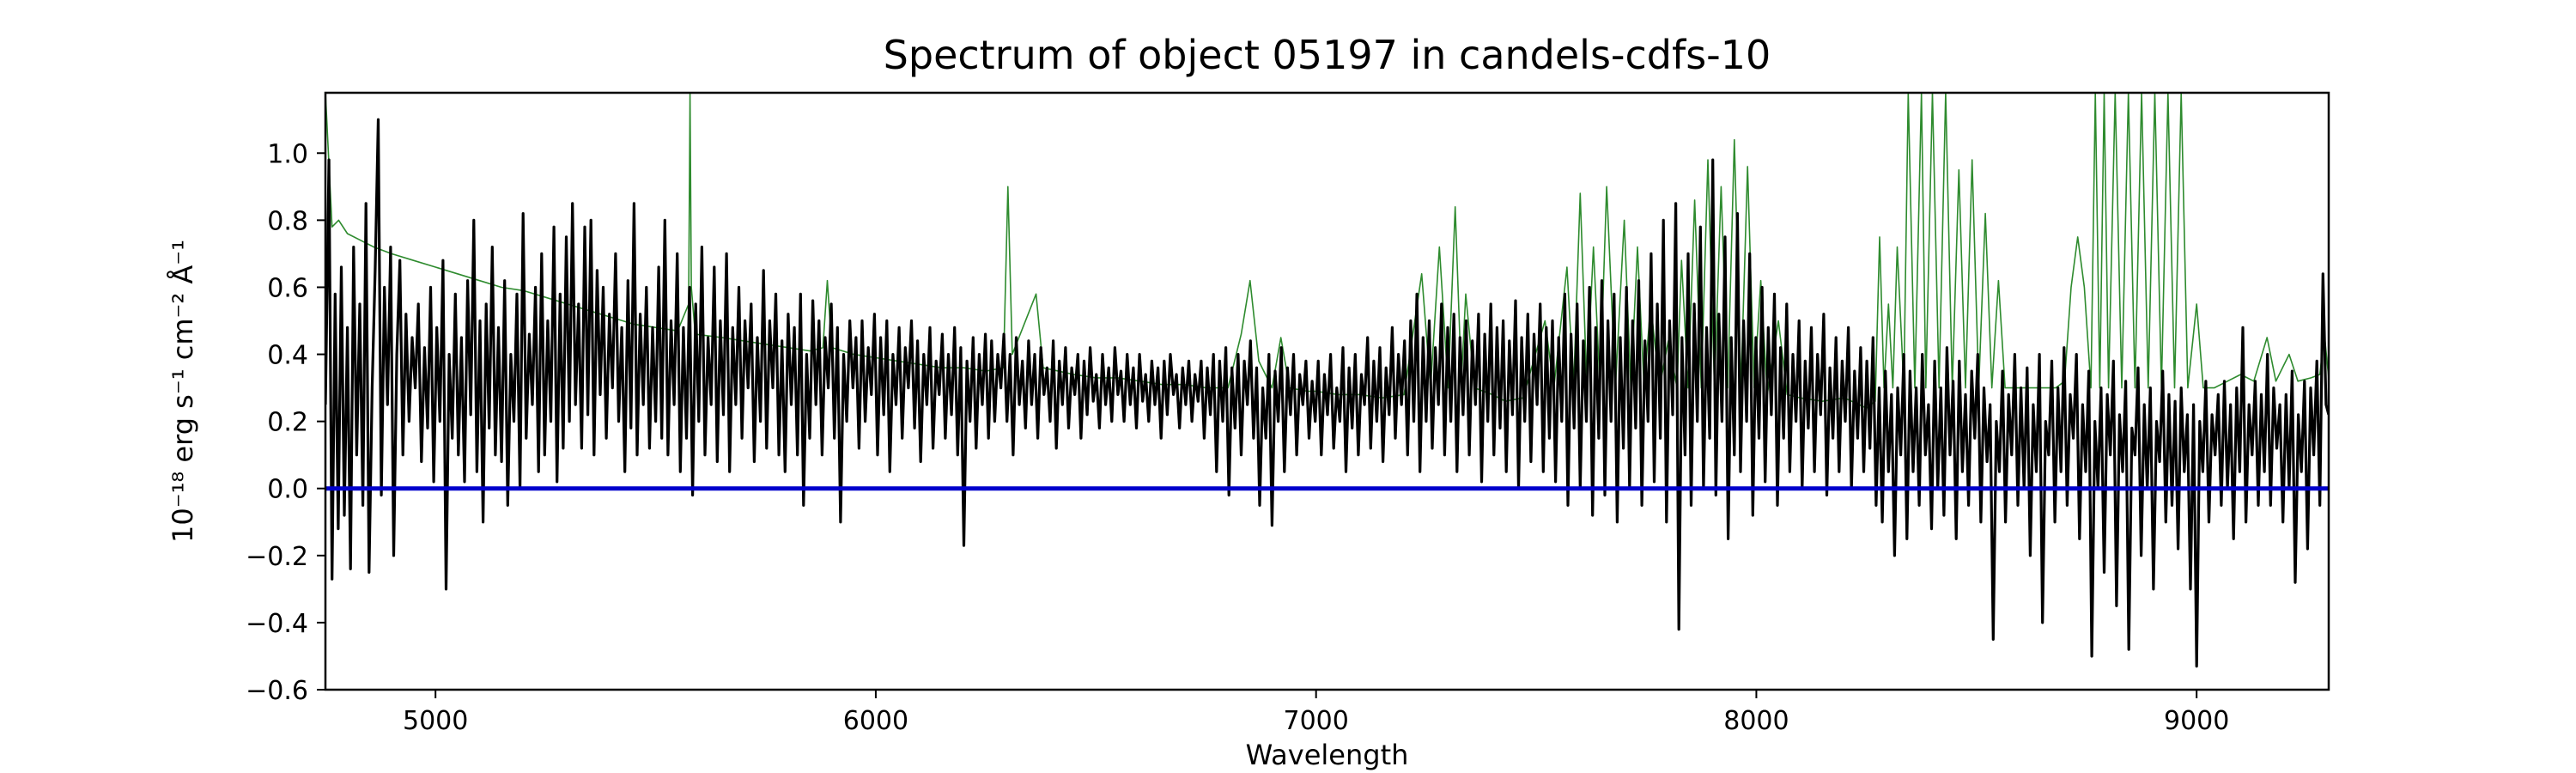 This screenshot has height=773, width=2576. Describe the element at coordinates (1316, 721) in the screenshot. I see `x-tick-label: 7000` at that location.